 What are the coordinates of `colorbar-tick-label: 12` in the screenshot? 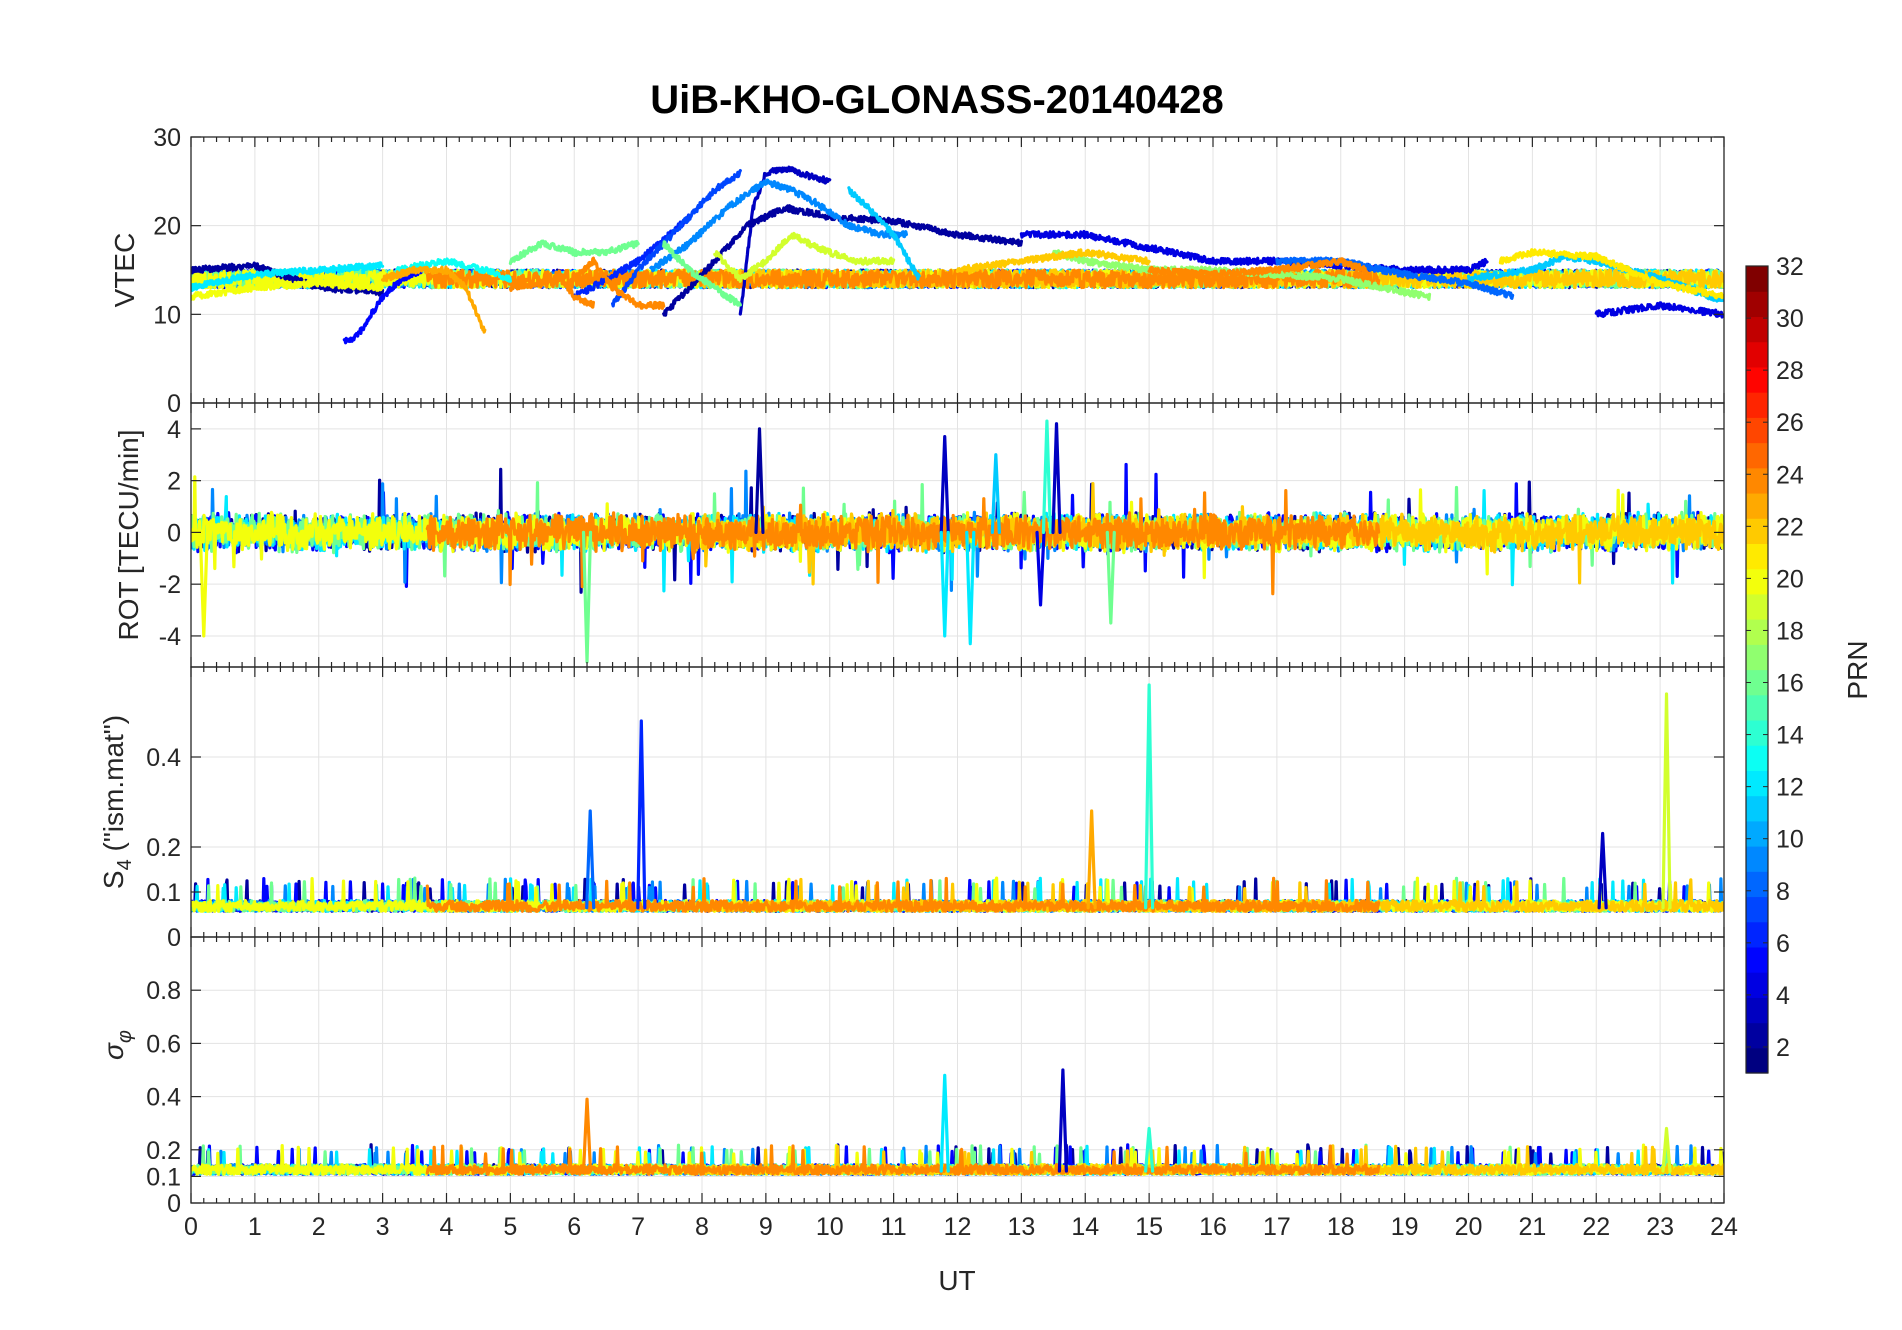 It's located at (1790, 788).